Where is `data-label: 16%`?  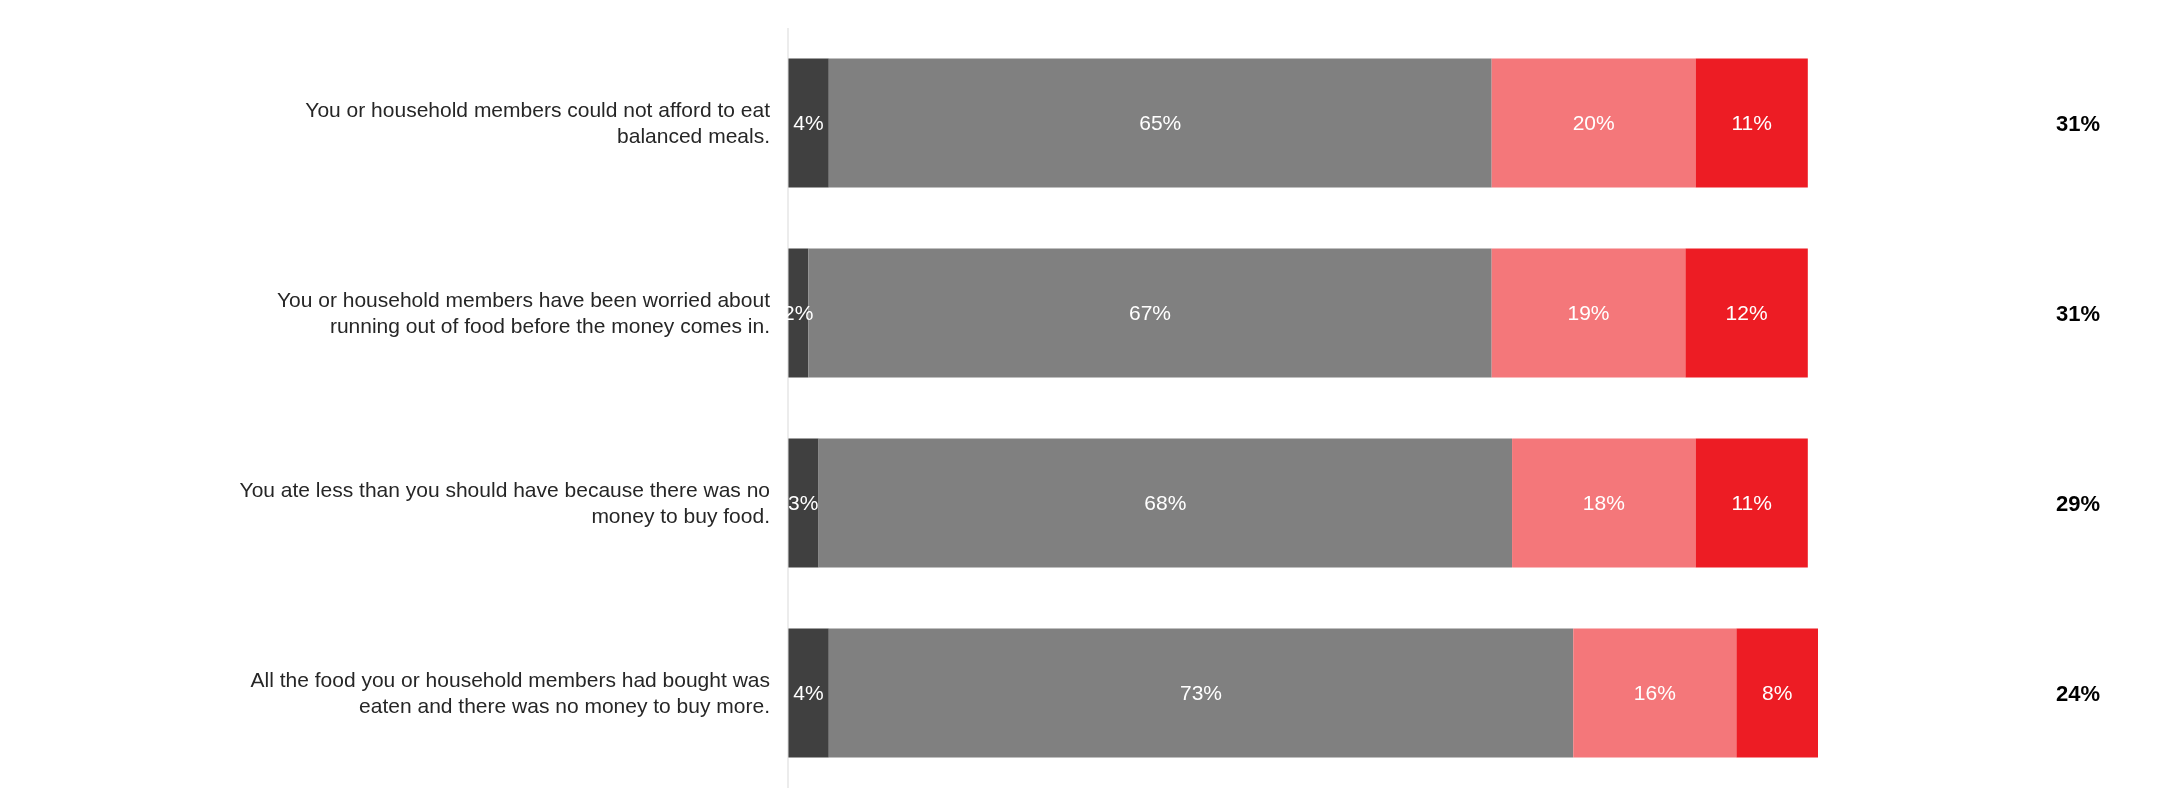
data-label: 16% is located at coordinates (1654, 693).